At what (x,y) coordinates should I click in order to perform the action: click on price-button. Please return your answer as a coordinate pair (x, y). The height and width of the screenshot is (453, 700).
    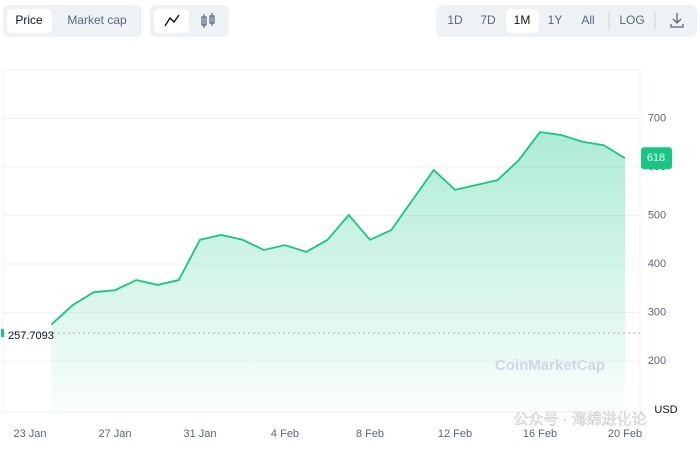
    Looking at the image, I should click on (29, 21).